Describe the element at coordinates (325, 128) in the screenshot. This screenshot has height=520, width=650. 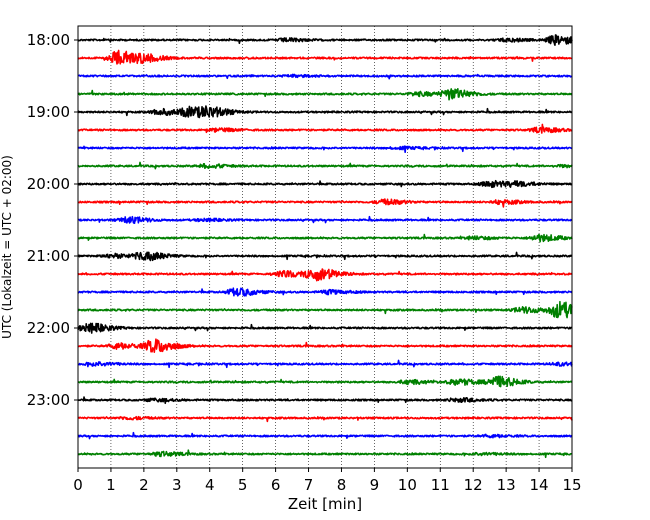
I see `trace-1915` at that location.